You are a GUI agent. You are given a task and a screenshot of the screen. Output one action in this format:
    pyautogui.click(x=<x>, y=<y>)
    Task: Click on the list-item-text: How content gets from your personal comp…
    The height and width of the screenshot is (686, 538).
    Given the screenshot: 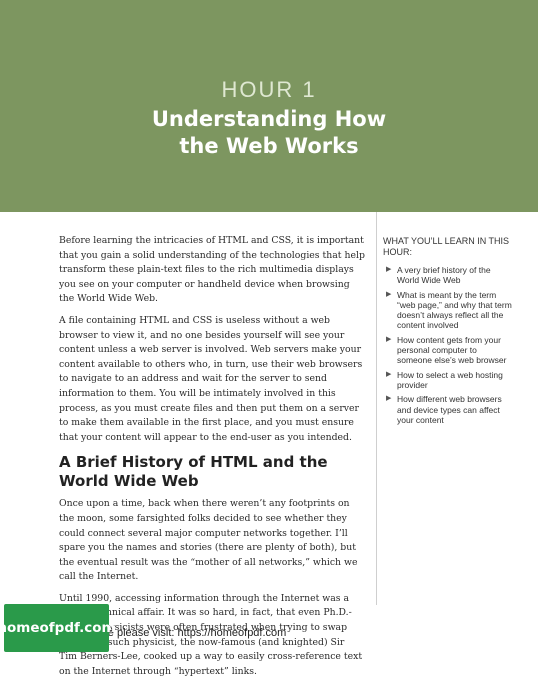 What is the action you would take?
    pyautogui.click(x=452, y=350)
    